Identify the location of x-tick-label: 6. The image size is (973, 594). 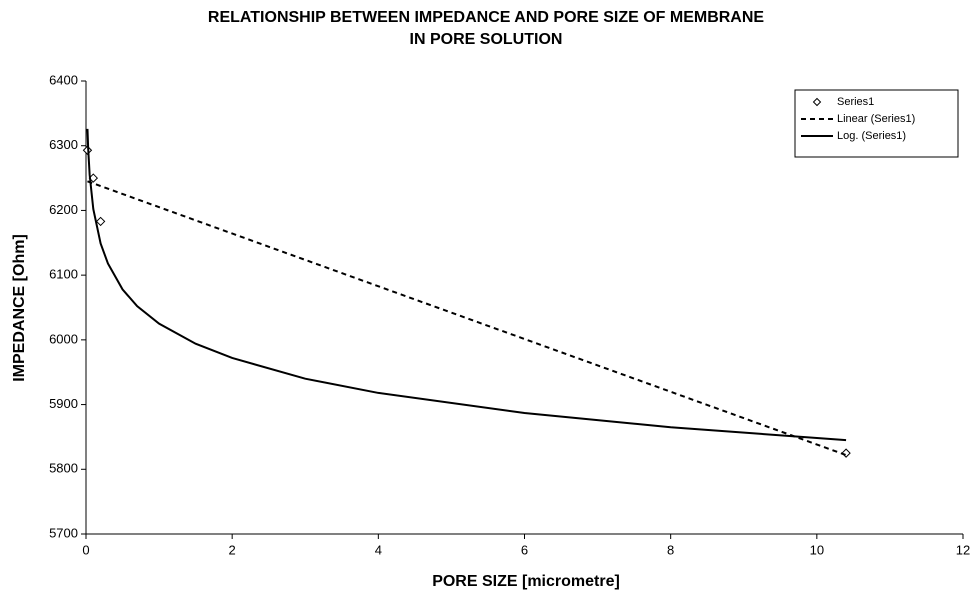
(524, 549).